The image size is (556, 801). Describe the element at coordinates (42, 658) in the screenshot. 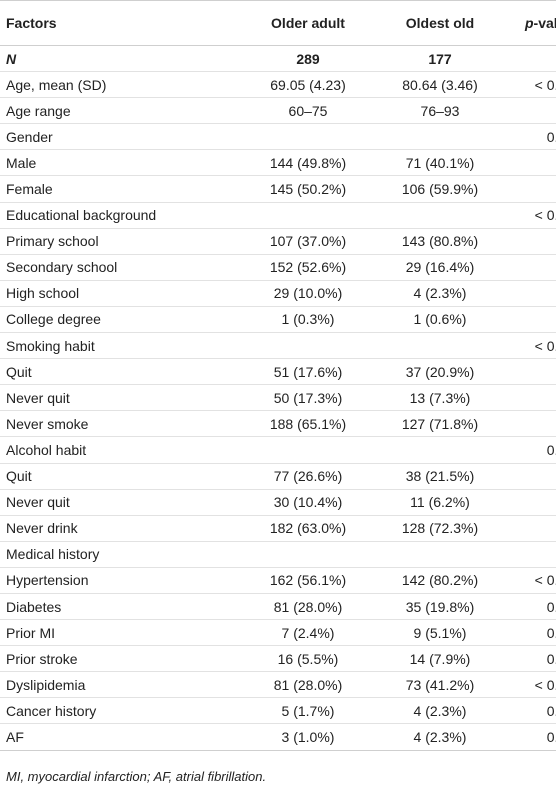

I see `table-cell: Prior stroke` at that location.